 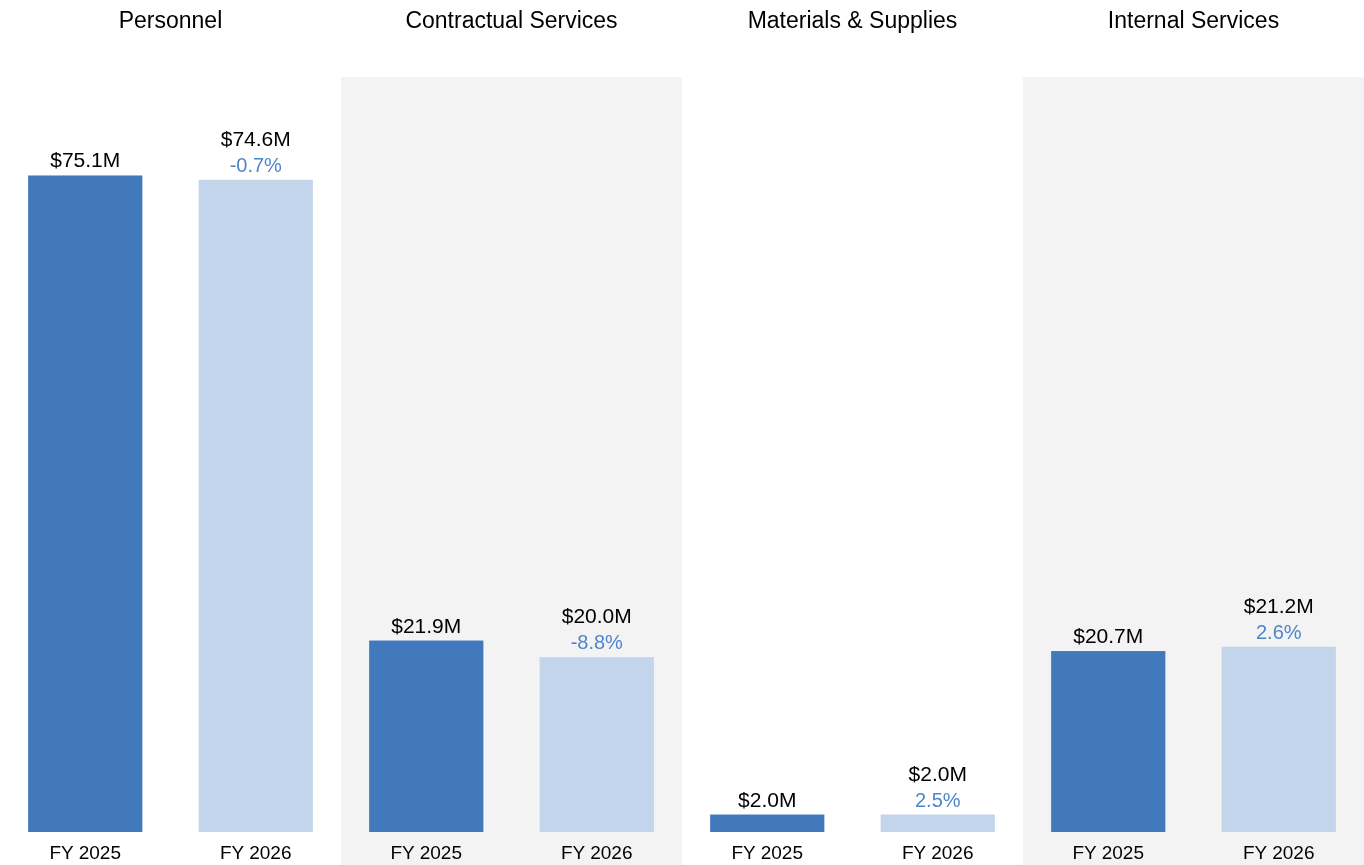 I want to click on annotation: 2.5%, so click(x=937, y=799).